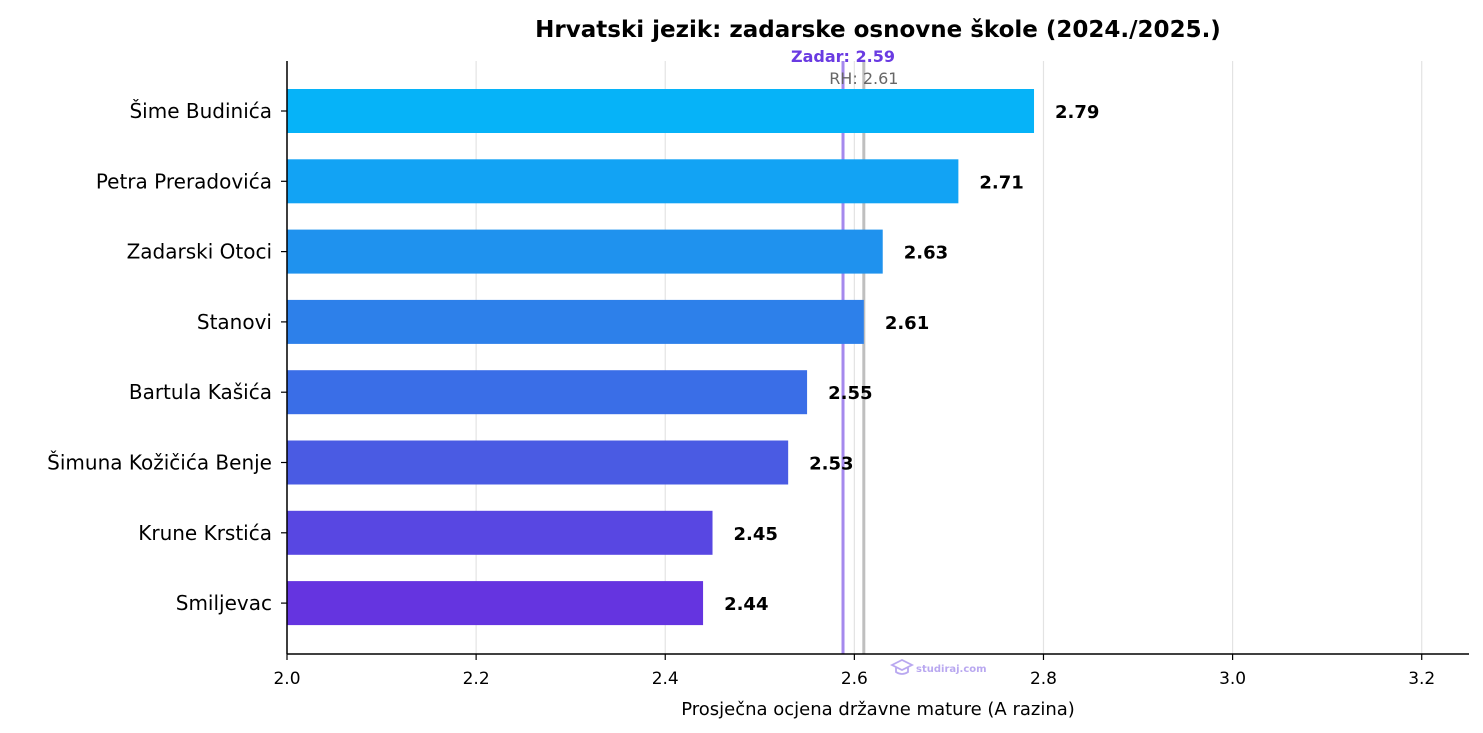 The height and width of the screenshot is (733, 1483). Describe the element at coordinates (200, 111) in the screenshot. I see `y-tick-label: Šime Budinića` at that location.